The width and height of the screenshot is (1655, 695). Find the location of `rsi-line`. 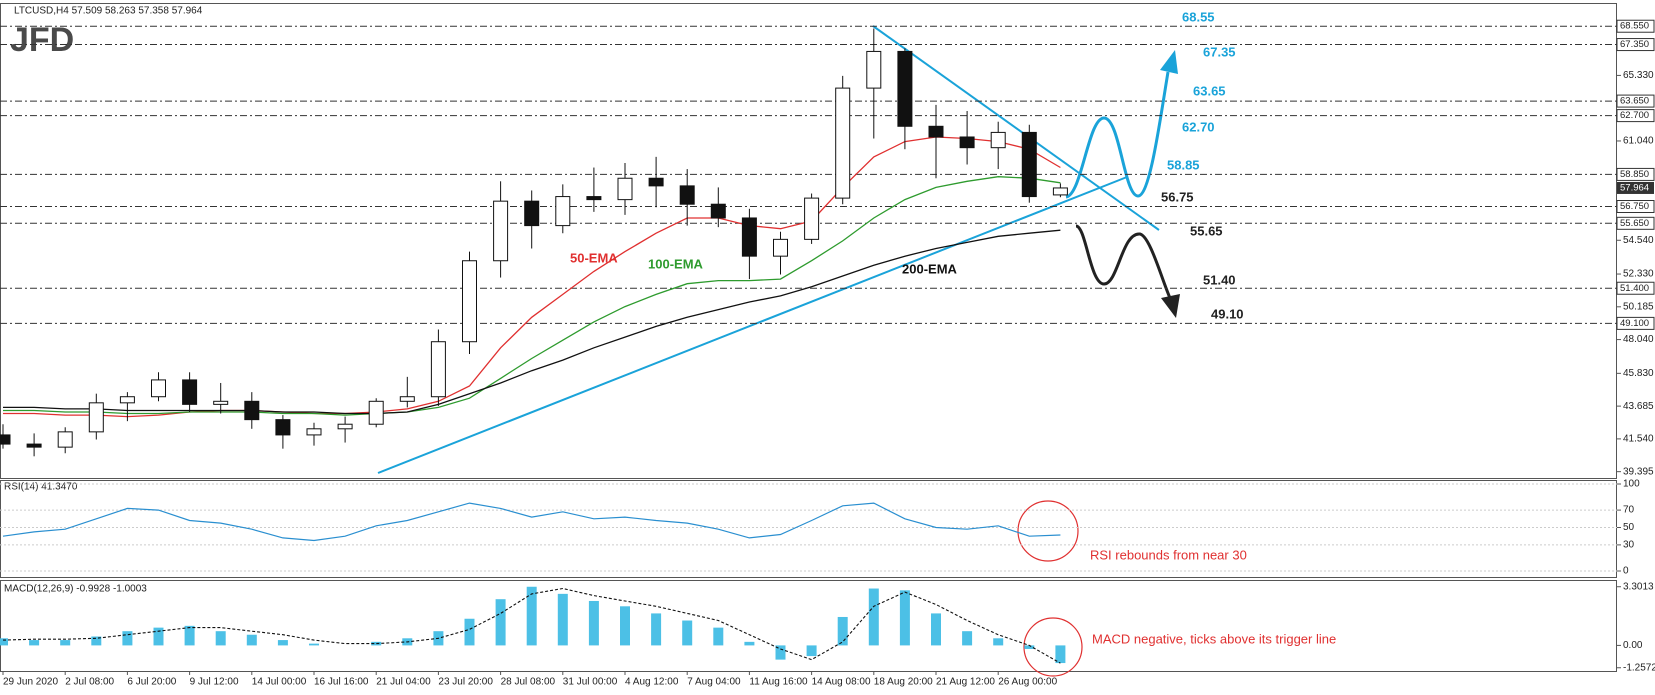

rsi-line is located at coordinates (531, 522).